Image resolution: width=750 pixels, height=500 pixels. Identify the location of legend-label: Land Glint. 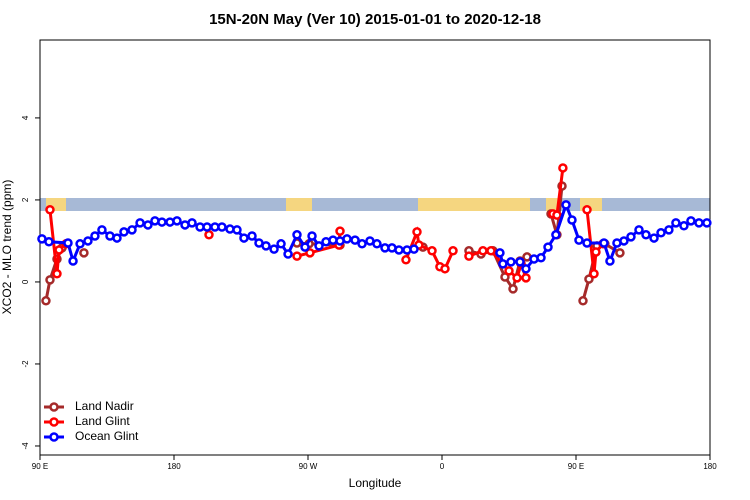
(102, 421).